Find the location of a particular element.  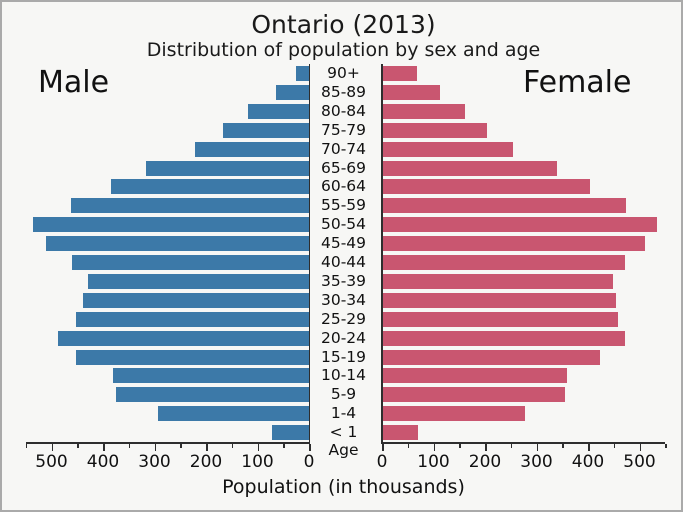

female-axis-spine is located at coordinates (382, 254).